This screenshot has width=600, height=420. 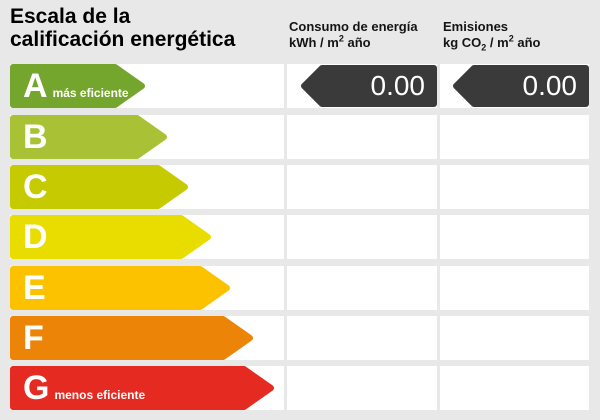 What do you see at coordinates (550, 85) in the screenshot?
I see `emissions-value: 0.00` at bounding box center [550, 85].